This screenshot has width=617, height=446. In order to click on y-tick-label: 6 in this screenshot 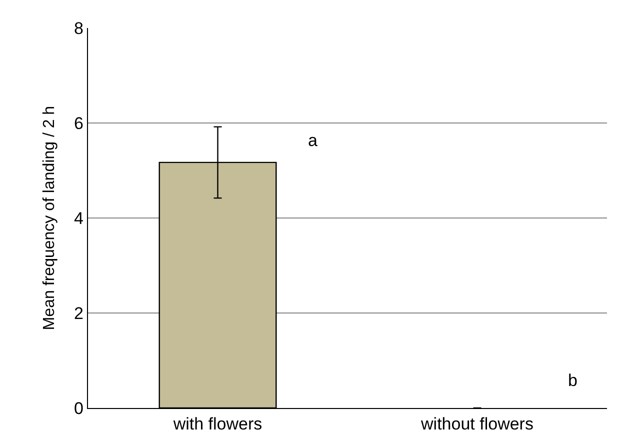, I will do `click(79, 123)`.